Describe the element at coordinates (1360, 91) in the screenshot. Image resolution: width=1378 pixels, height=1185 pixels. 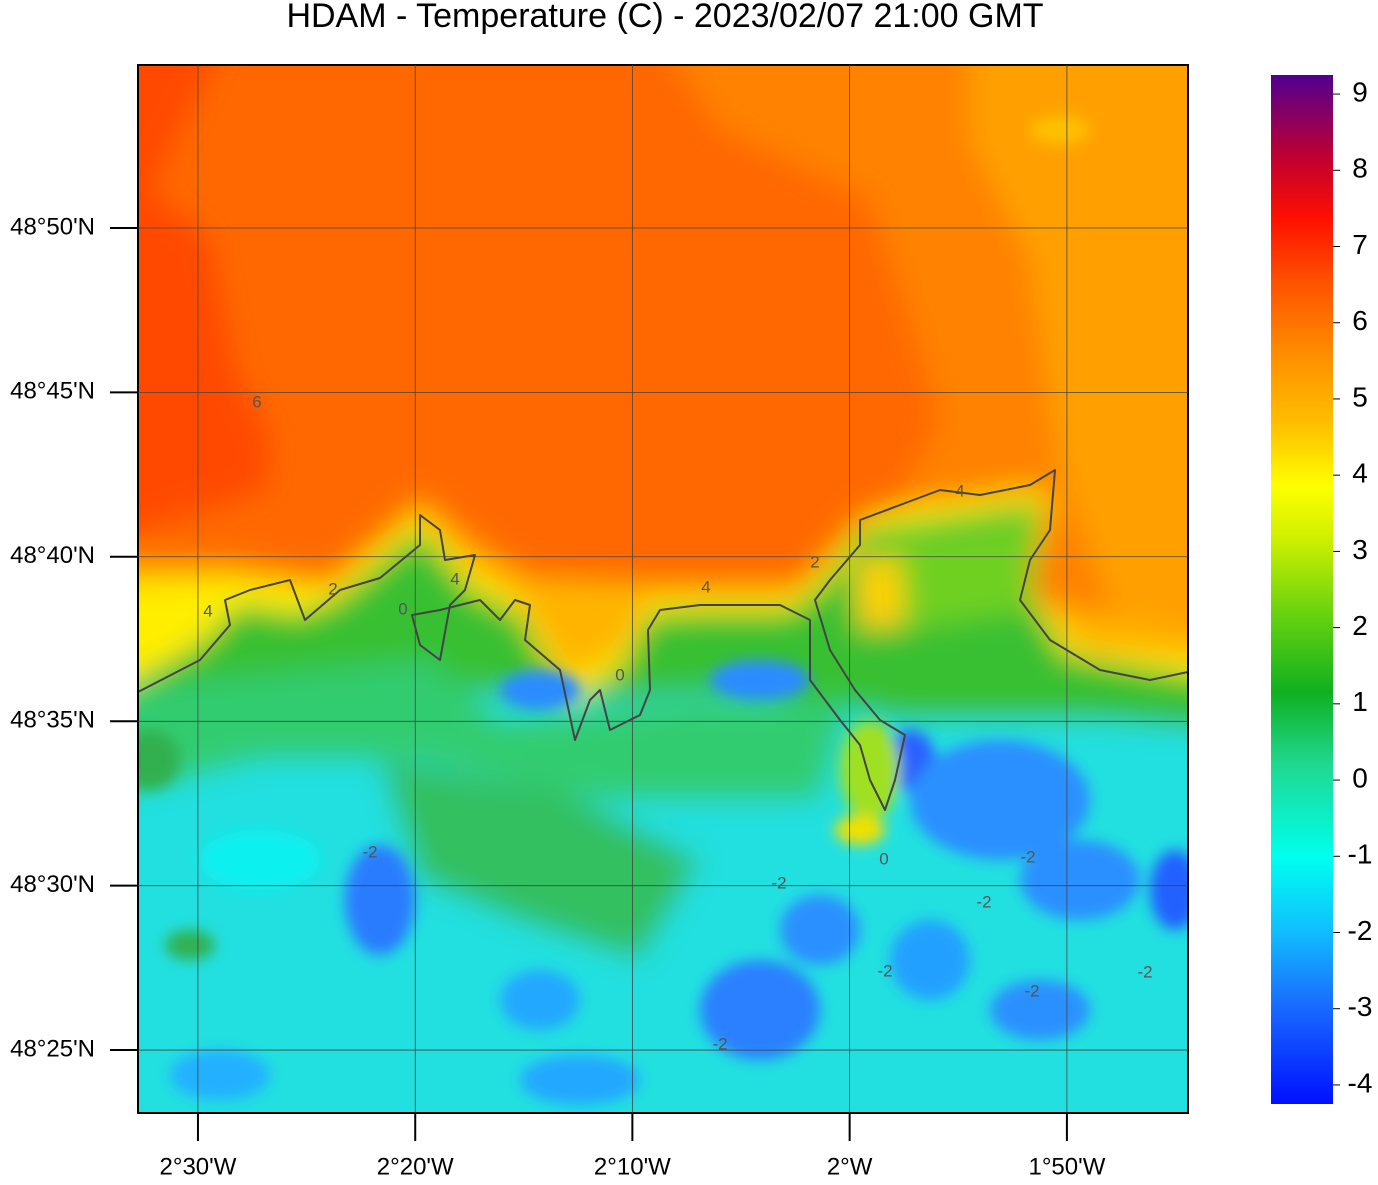
I see `colorbar-label: 9` at that location.